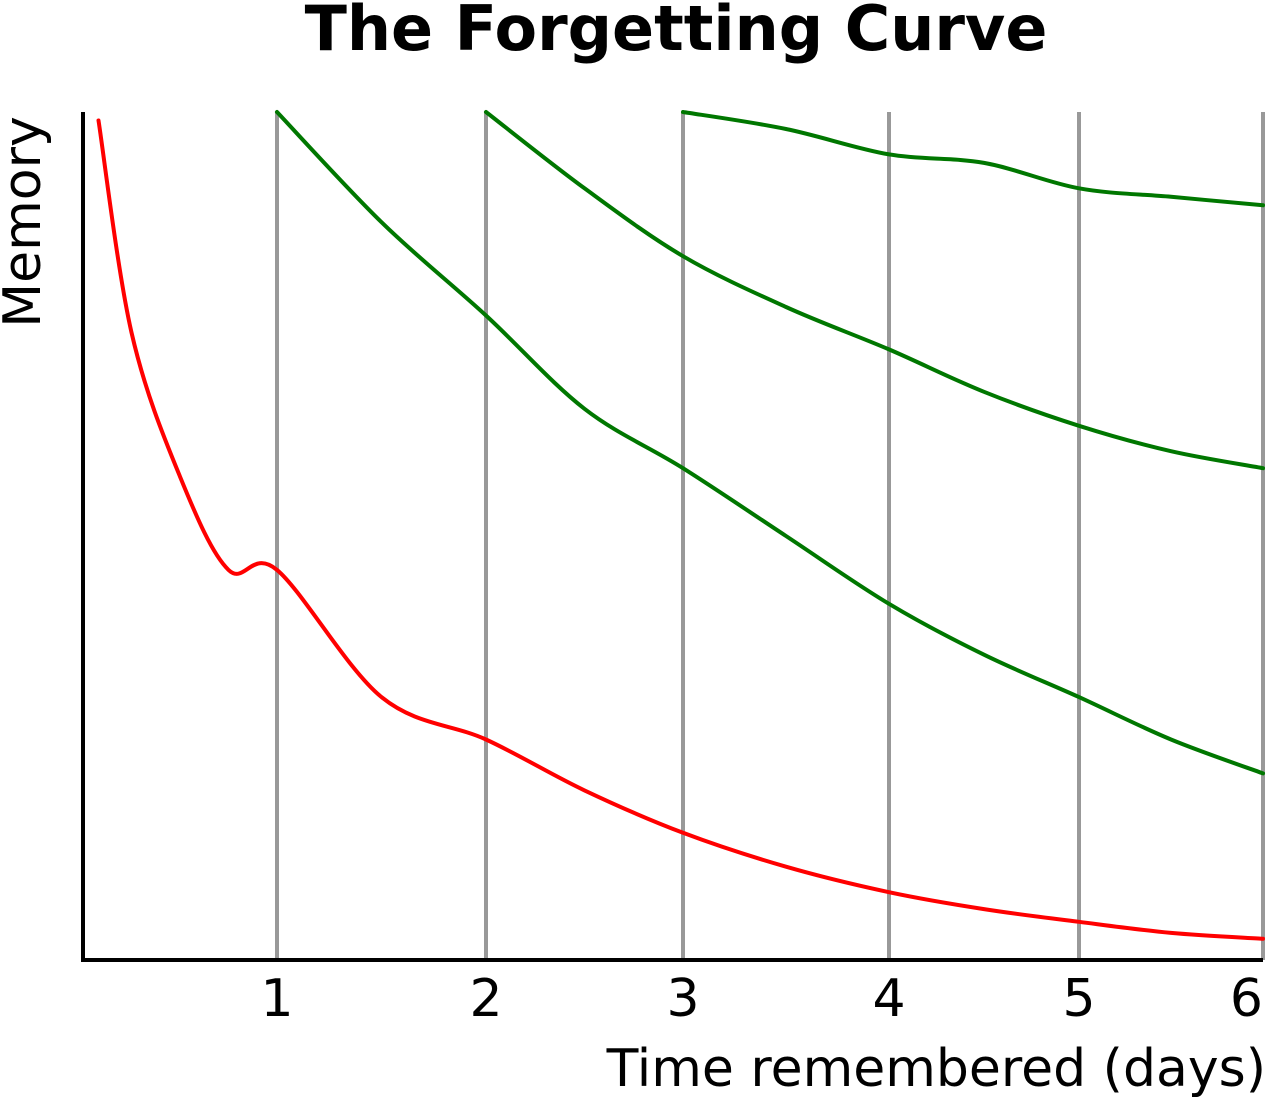 Image resolution: width=1280 pixels, height=1097 pixels. What do you see at coordinates (485, 999) in the screenshot?
I see `x-tick-label-2: 2` at bounding box center [485, 999].